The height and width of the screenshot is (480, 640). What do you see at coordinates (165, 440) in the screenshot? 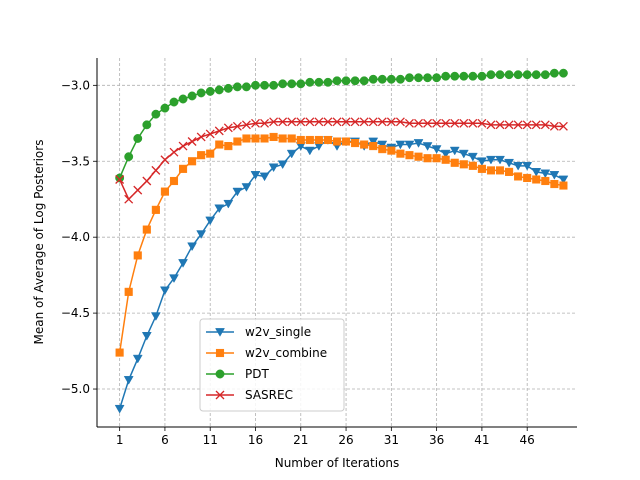
I see `x-tick-label: 6` at bounding box center [165, 440].